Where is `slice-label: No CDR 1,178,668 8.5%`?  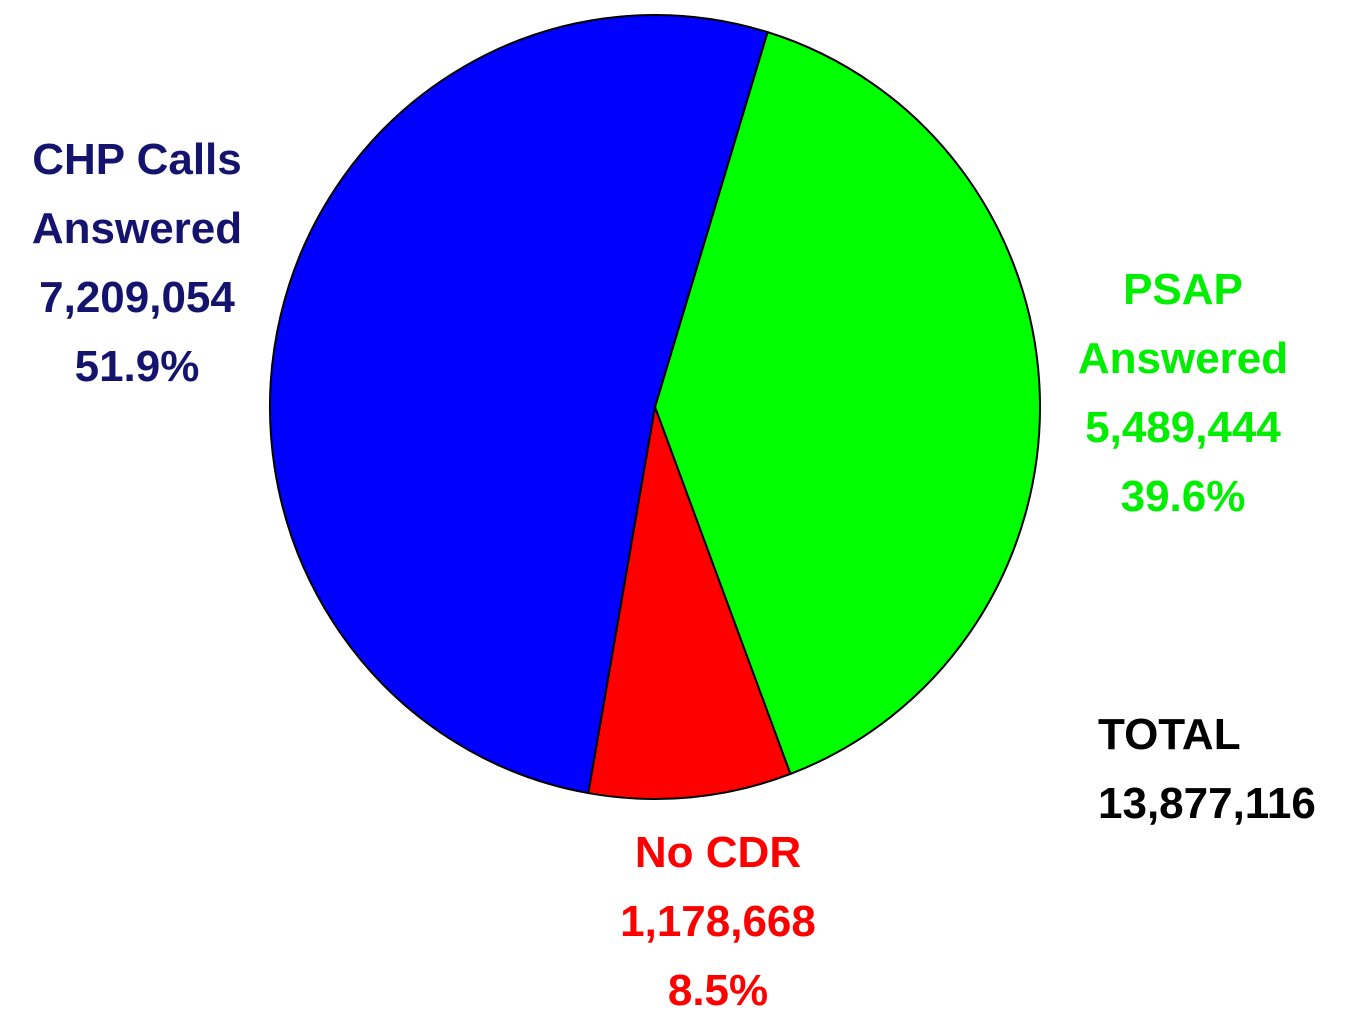 slice-label: No CDR 1,178,668 8.5% is located at coordinates (718, 917).